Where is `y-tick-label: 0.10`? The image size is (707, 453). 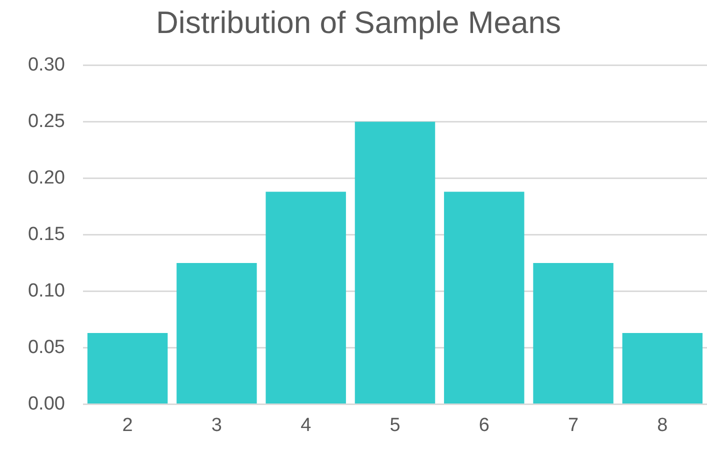 y-tick-label: 0.10 is located at coordinates (46, 291).